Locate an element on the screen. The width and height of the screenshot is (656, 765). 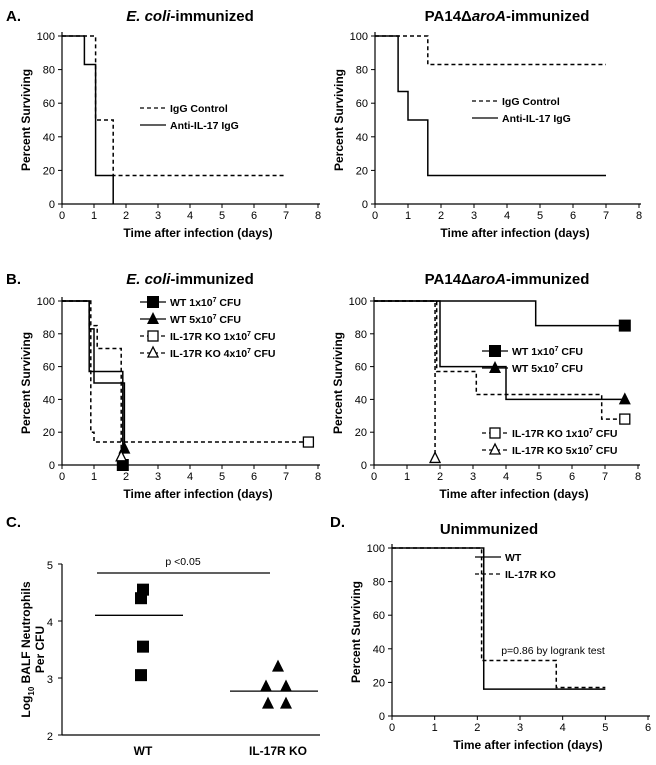
x-category-label: IL-17R KO is located at coordinates (278, 751).